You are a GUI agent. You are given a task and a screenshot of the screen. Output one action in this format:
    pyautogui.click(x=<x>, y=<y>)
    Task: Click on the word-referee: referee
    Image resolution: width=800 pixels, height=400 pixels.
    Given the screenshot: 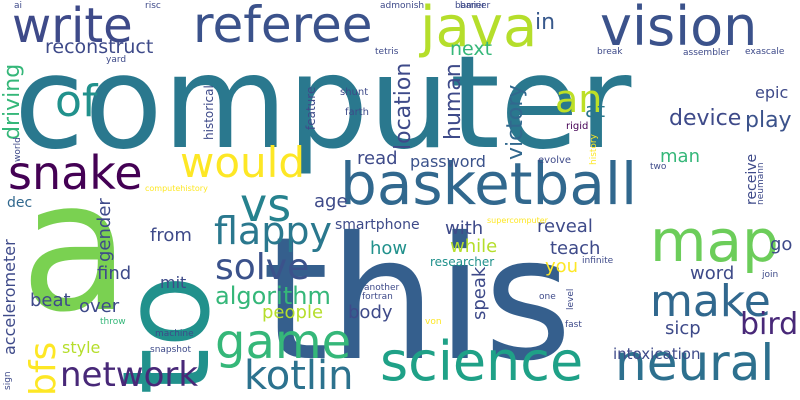 What is the action you would take?
    pyautogui.click(x=283, y=27)
    